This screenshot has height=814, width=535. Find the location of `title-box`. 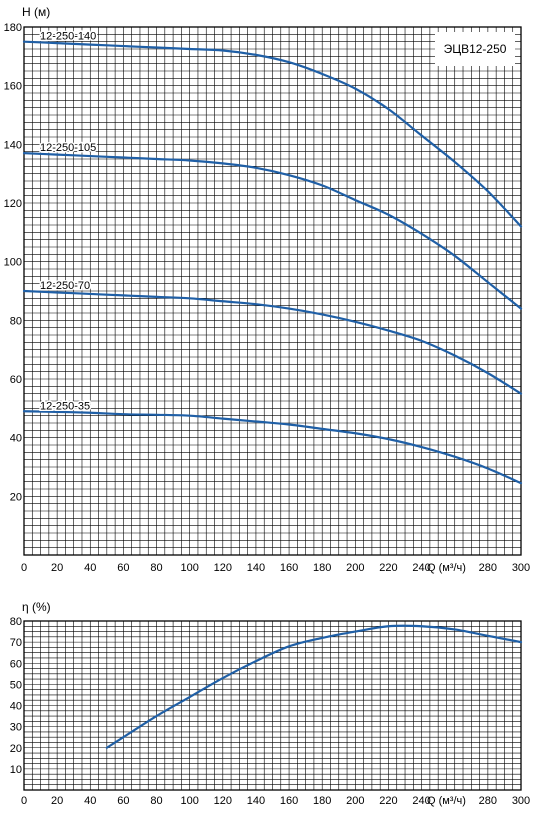

title-box is located at coordinates (475, 49).